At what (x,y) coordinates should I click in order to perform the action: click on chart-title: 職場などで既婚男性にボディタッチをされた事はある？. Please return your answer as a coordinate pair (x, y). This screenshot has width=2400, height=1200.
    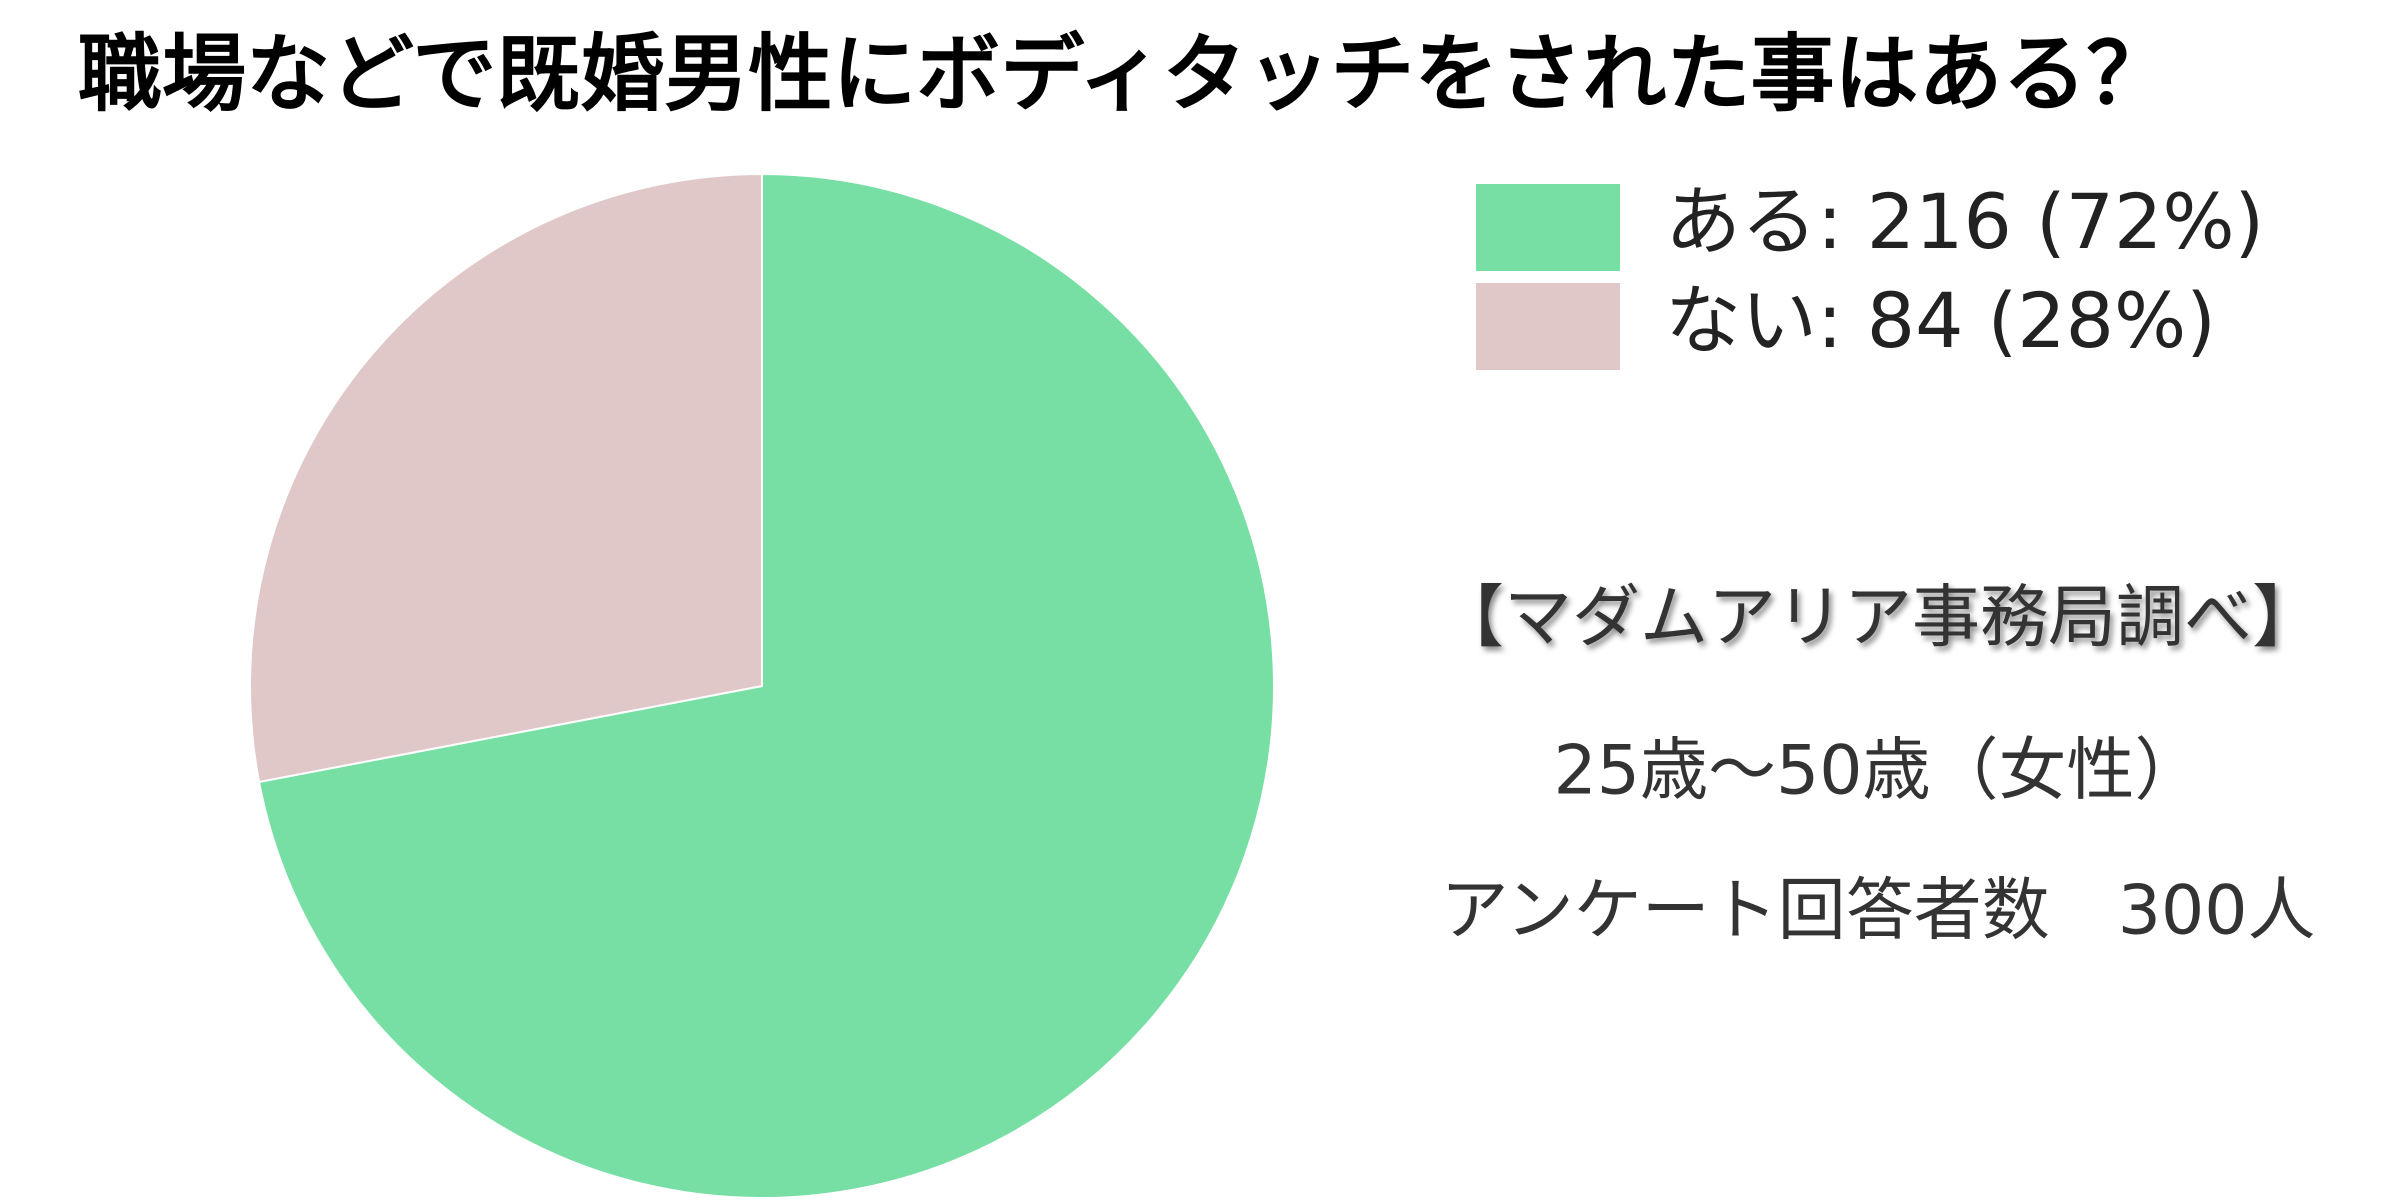
    Looking at the image, I should click on (1124, 74).